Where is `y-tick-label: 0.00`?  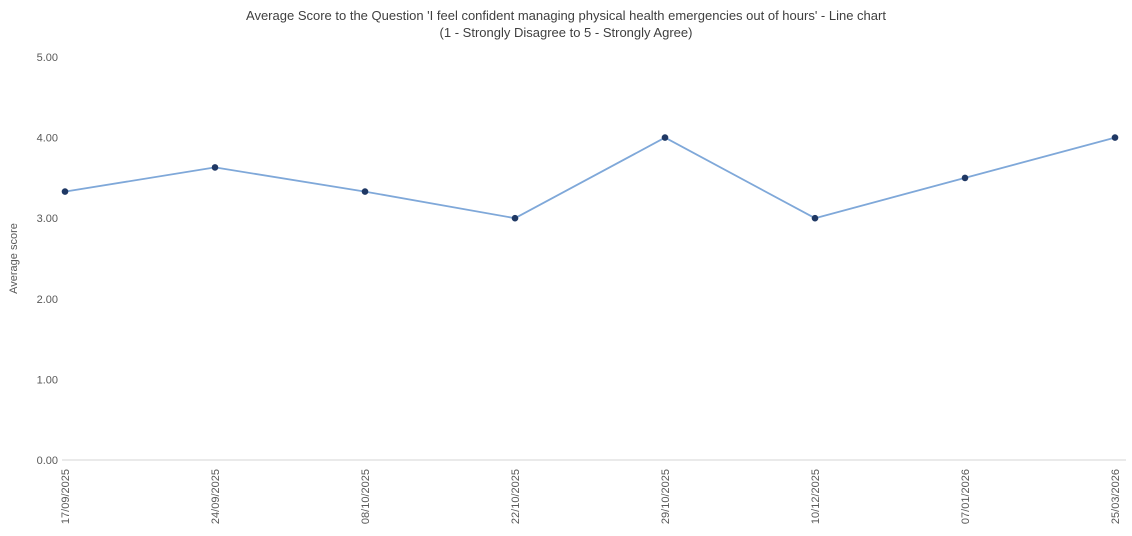
y-tick-label: 0.00 is located at coordinates (47, 461).